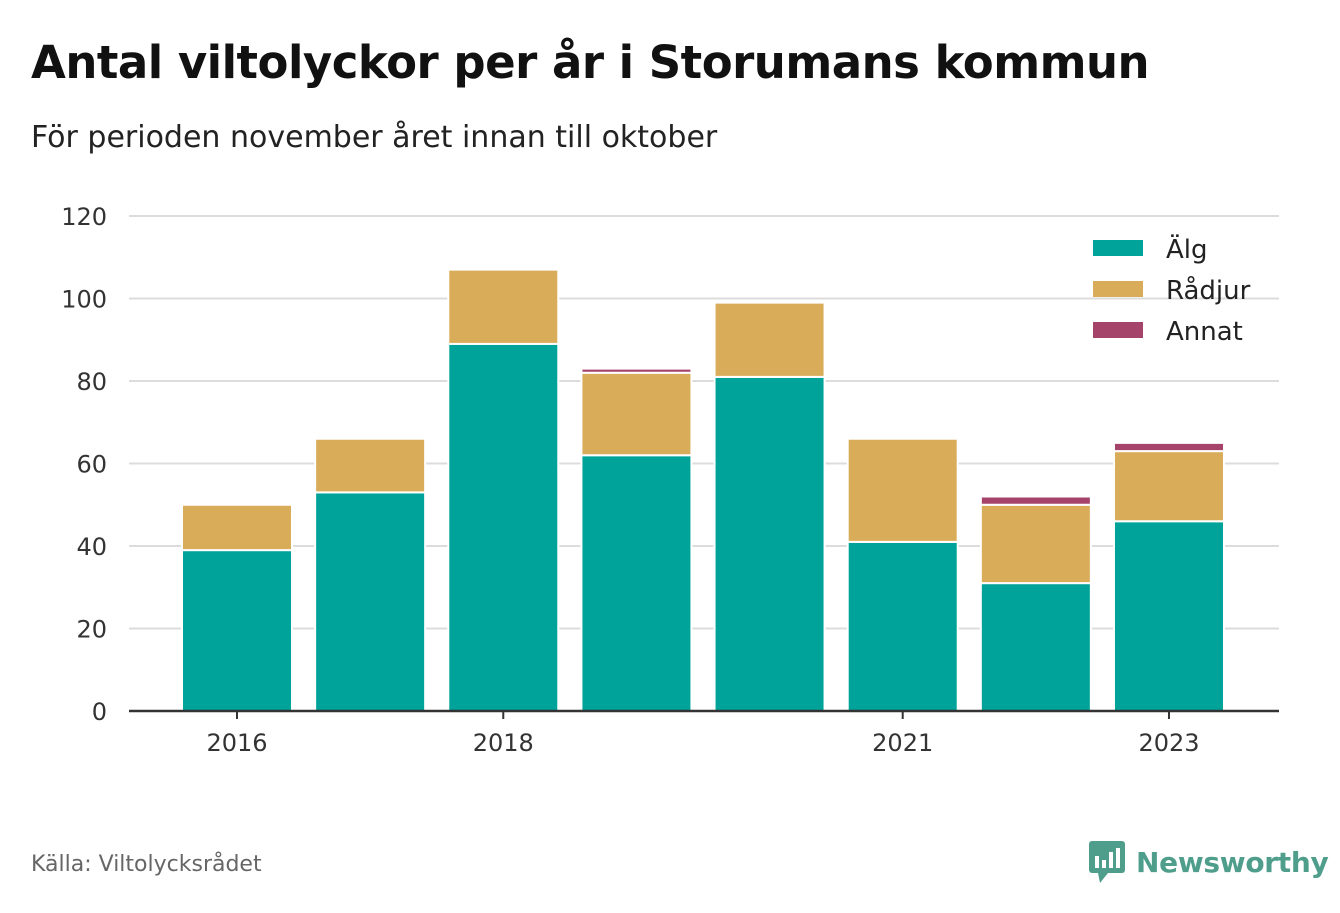 The image size is (1340, 913). I want to click on x-tick-label: 2016, so click(236, 743).